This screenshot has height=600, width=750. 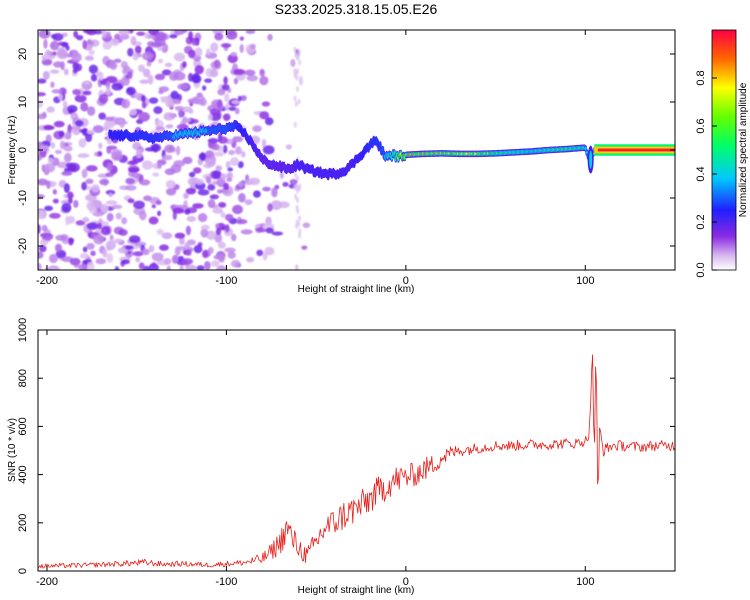 What do you see at coordinates (23, 474) in the screenshot?
I see `y-tick-label: 400` at bounding box center [23, 474].